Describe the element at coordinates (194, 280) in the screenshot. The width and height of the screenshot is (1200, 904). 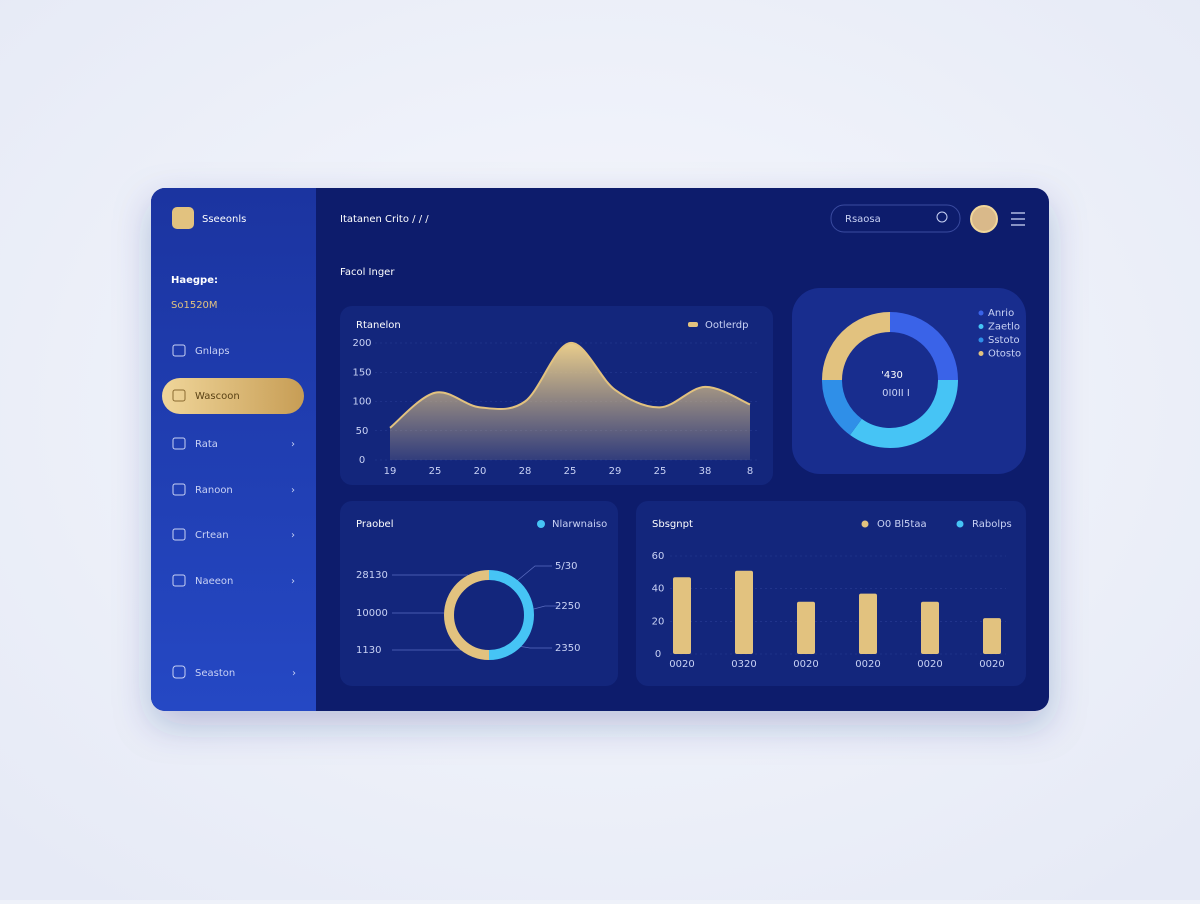
I see `balance-label: Haegpe:` at that location.